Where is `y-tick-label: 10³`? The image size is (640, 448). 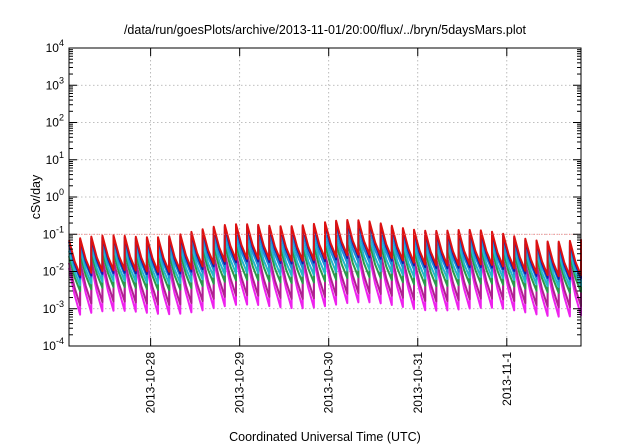 y-tick-label: 10³ is located at coordinates (55, 83).